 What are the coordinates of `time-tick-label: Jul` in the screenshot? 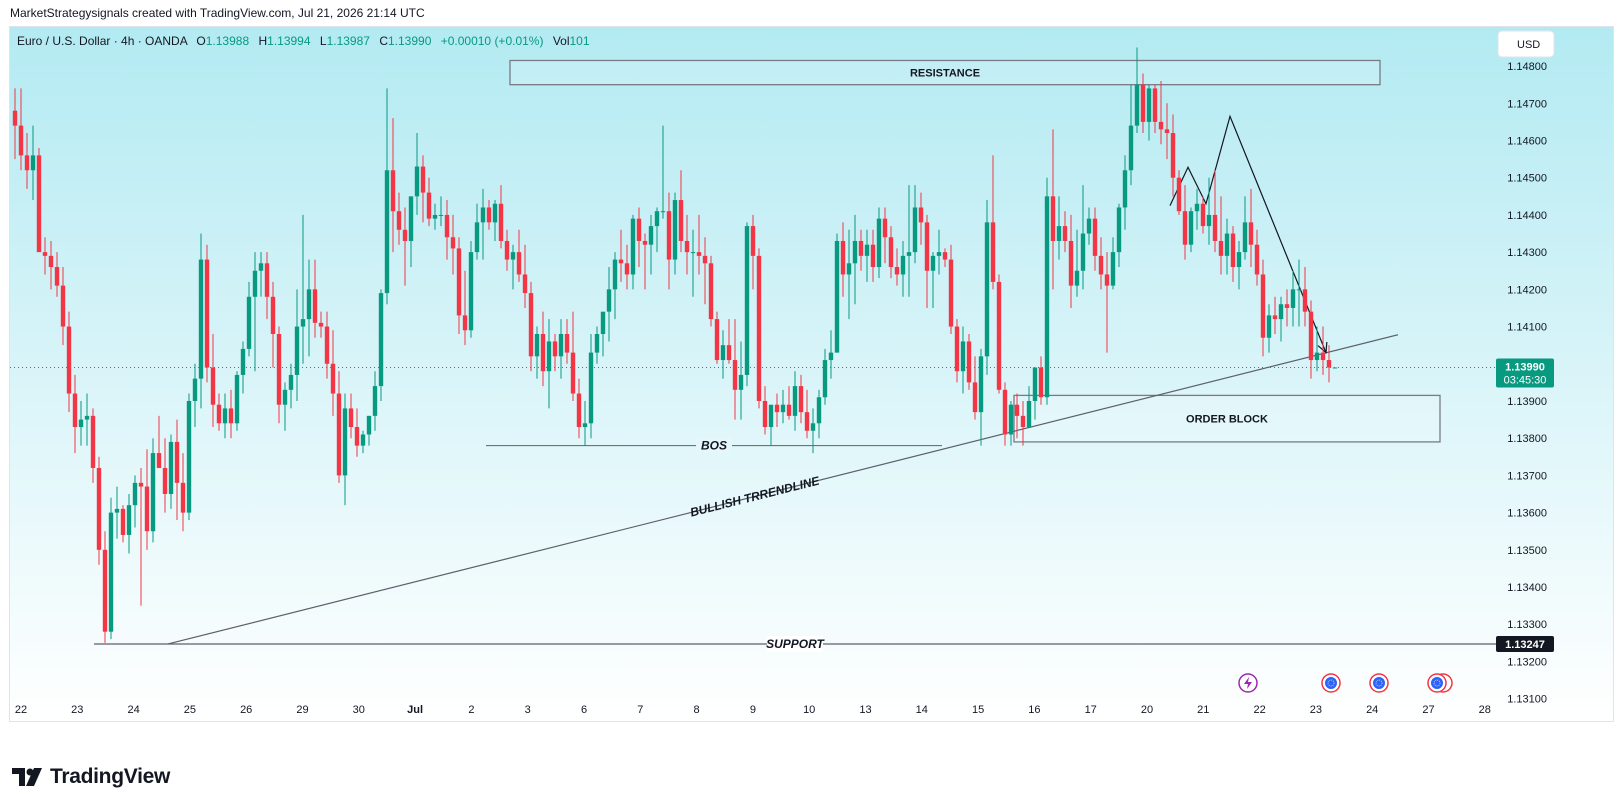 It's located at (415, 710).